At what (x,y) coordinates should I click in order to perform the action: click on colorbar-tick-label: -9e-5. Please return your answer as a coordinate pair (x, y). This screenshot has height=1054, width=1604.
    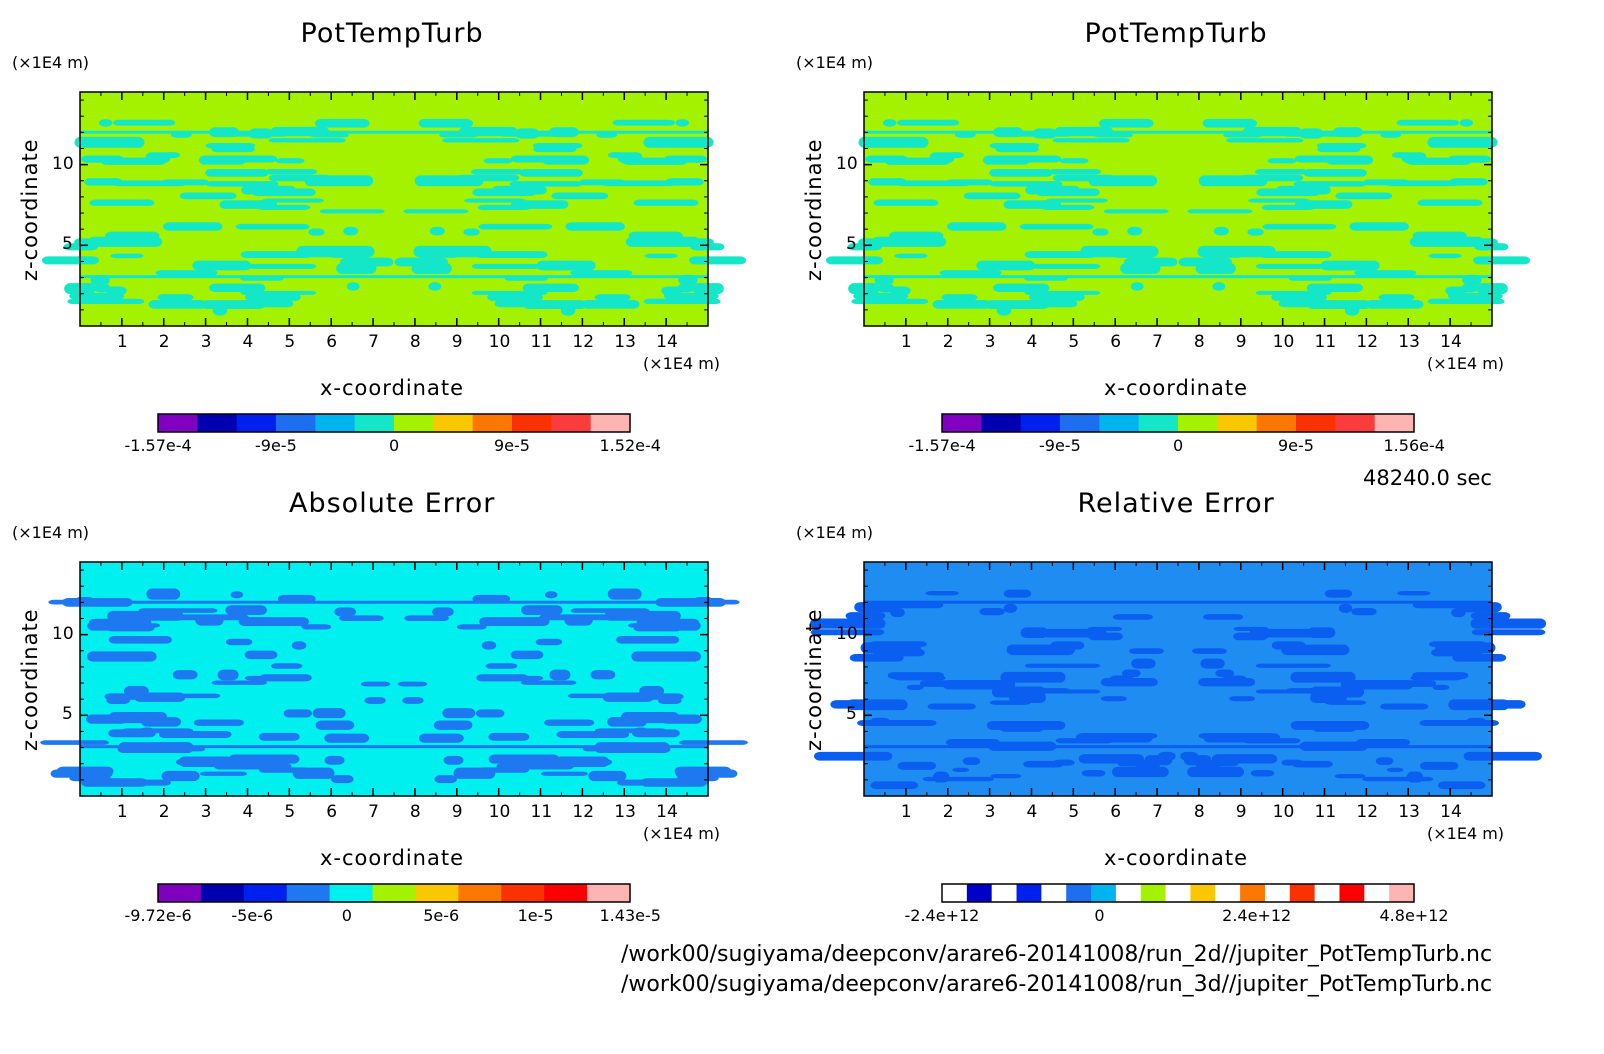
    Looking at the image, I should click on (1060, 445).